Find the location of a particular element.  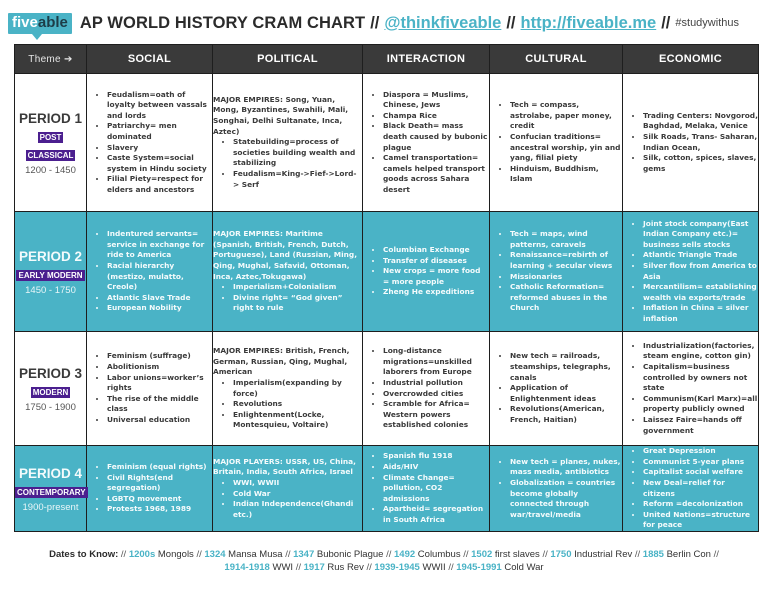

list-item: New crops = more food = more people is located at coordinates (436, 276).